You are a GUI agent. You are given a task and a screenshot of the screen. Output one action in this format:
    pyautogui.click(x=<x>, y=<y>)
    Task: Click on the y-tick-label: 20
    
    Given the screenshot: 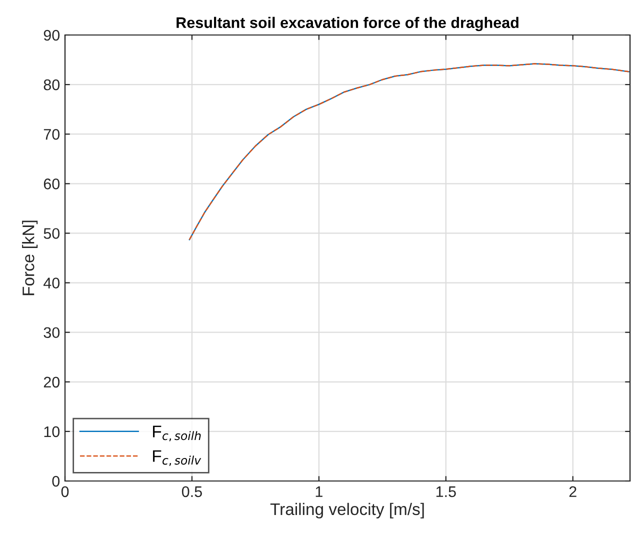 What is the action you would take?
    pyautogui.click(x=52, y=382)
    